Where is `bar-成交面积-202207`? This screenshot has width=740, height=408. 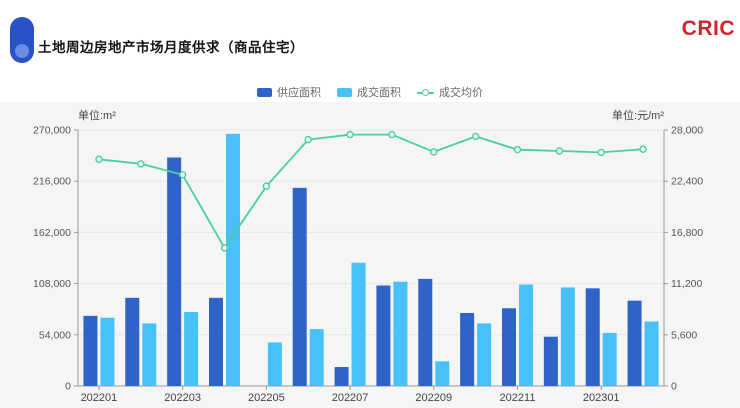
bar-成交面积-202207 is located at coordinates (358, 324).